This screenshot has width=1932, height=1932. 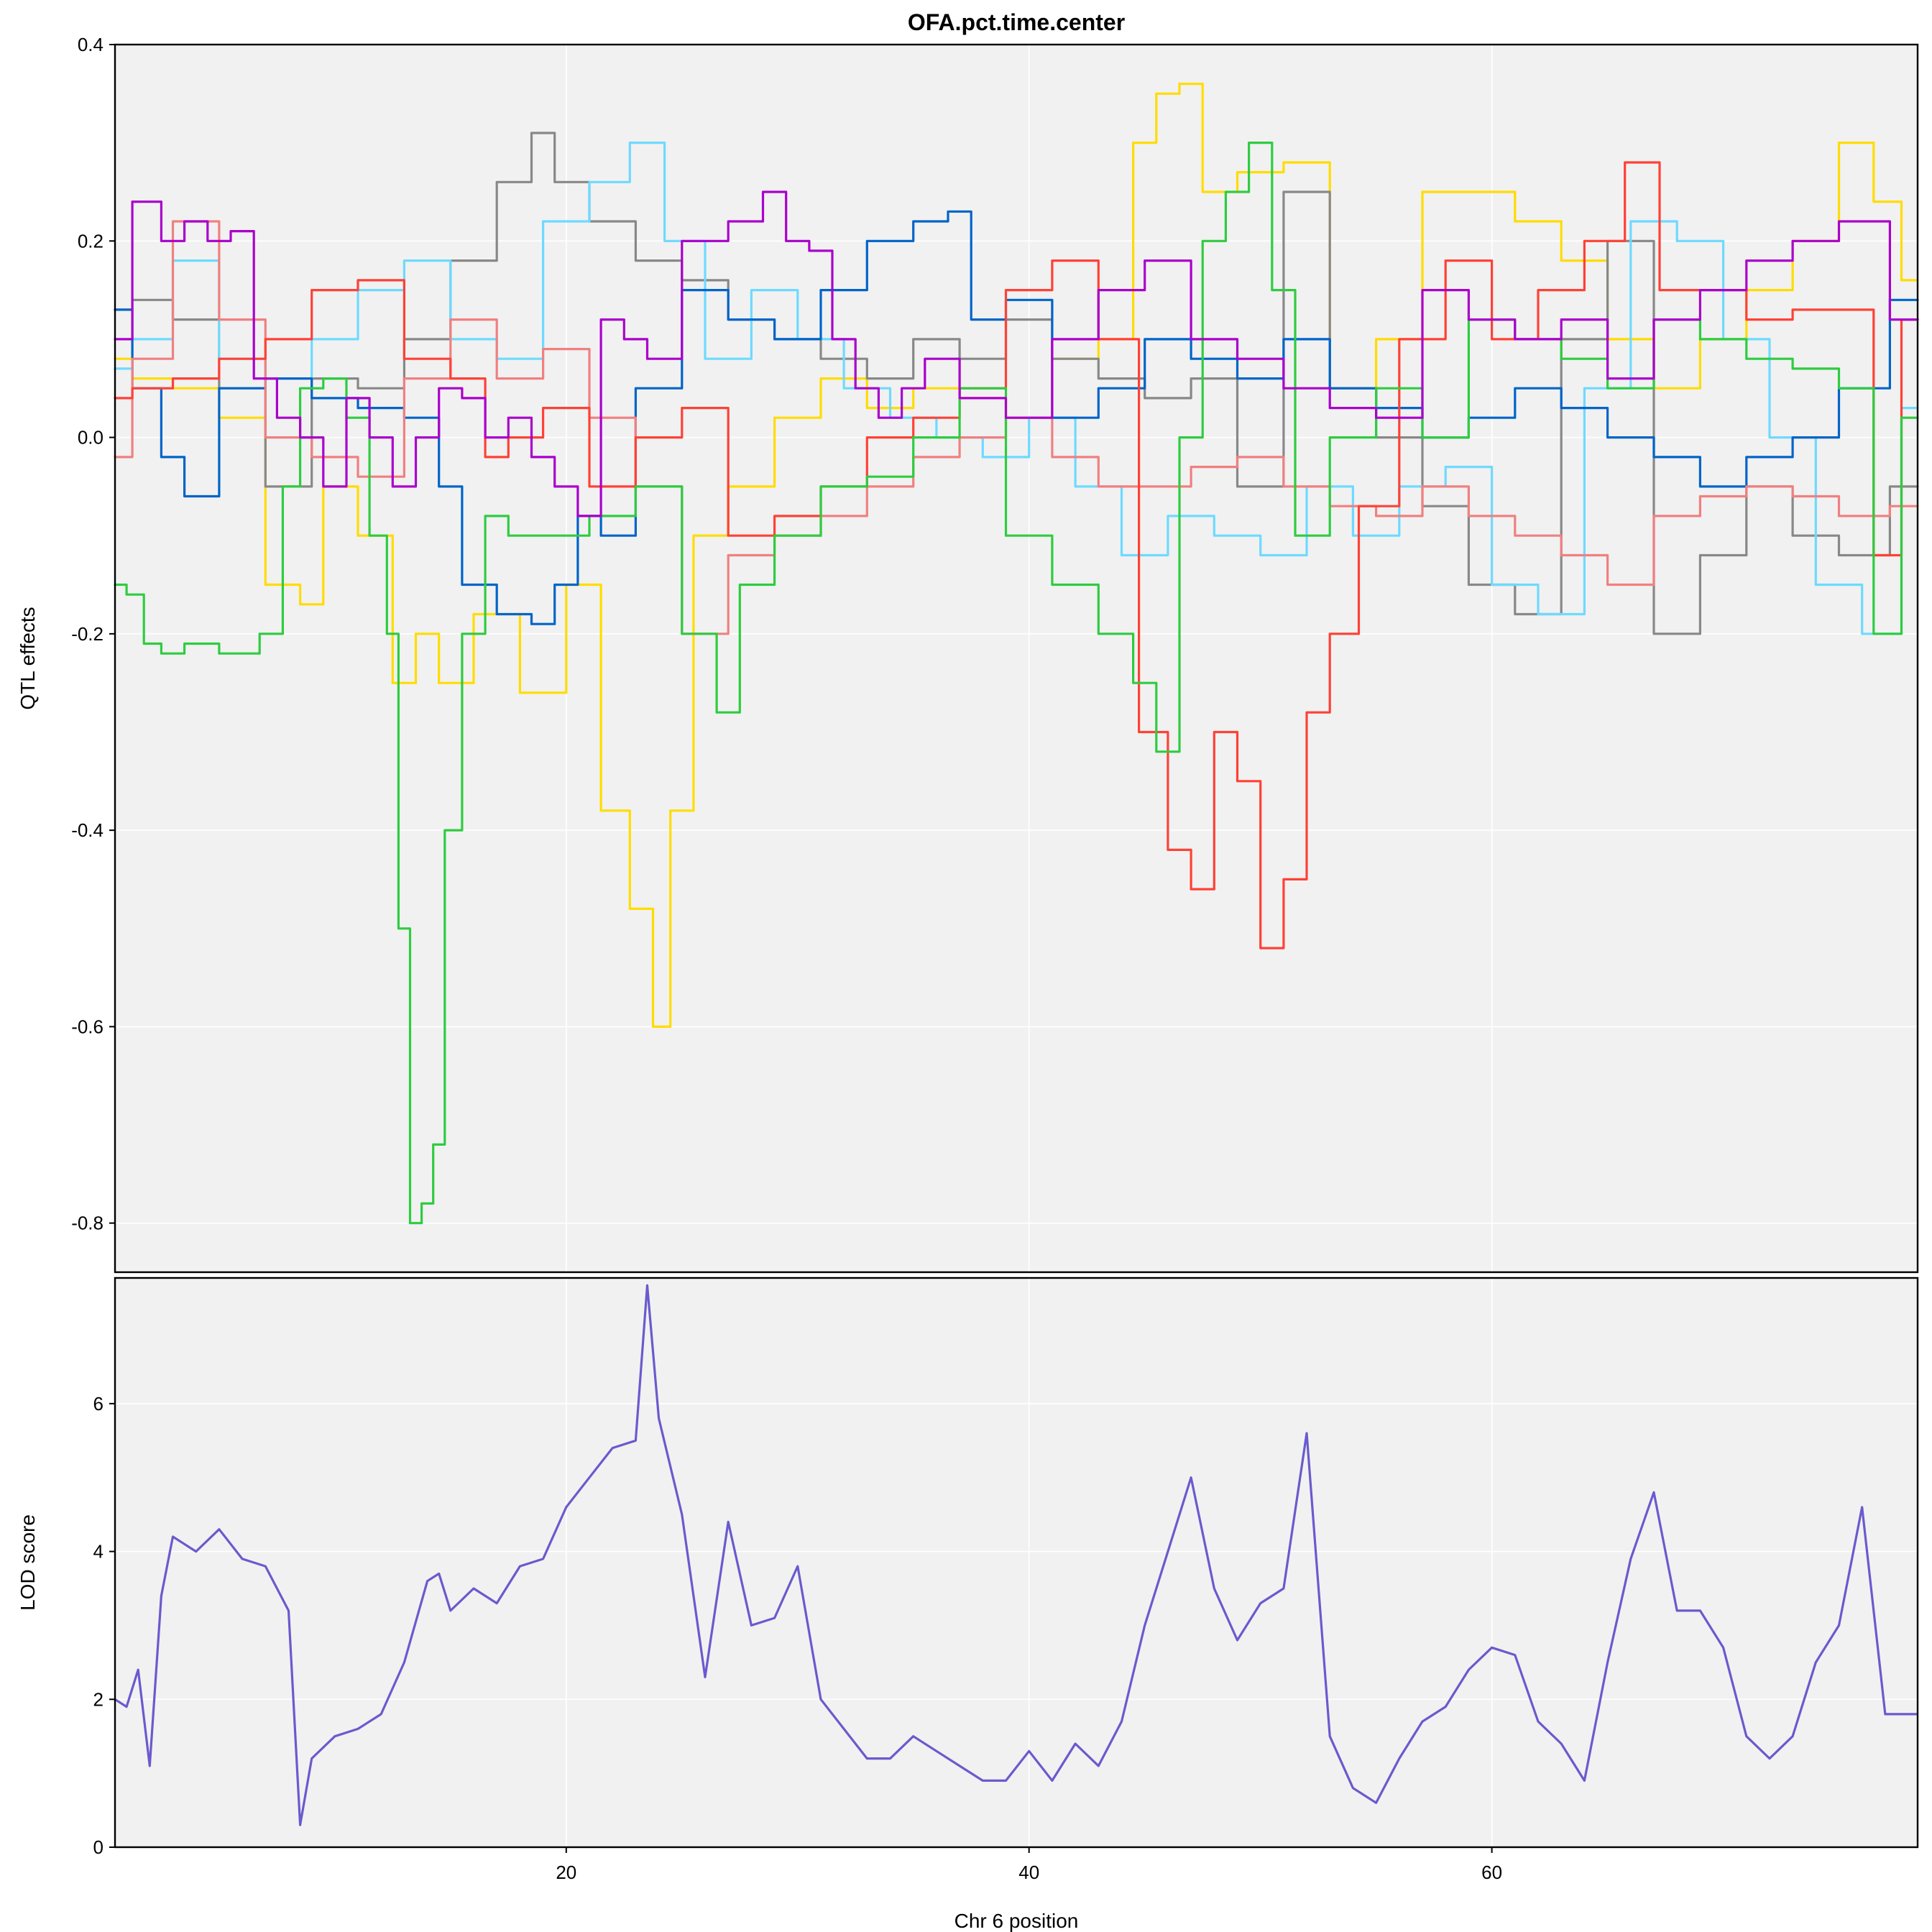 I want to click on x-tick-label: 40, so click(x=1028, y=1872).